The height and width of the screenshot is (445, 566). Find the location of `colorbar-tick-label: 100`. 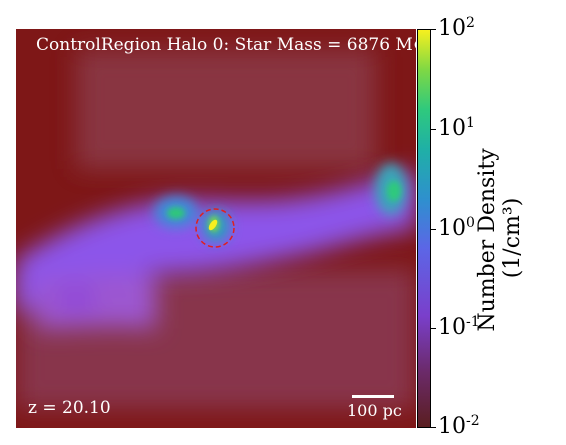

colorbar-tick-label: 100 is located at coordinates (456, 228).